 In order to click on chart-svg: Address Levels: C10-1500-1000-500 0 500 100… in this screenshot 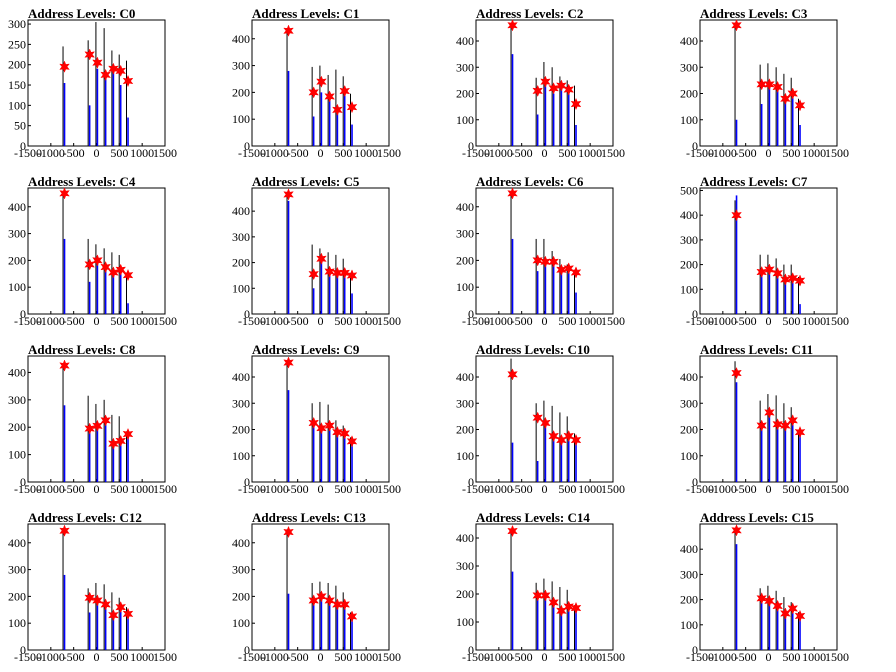, I will do `click(540, 419)`.